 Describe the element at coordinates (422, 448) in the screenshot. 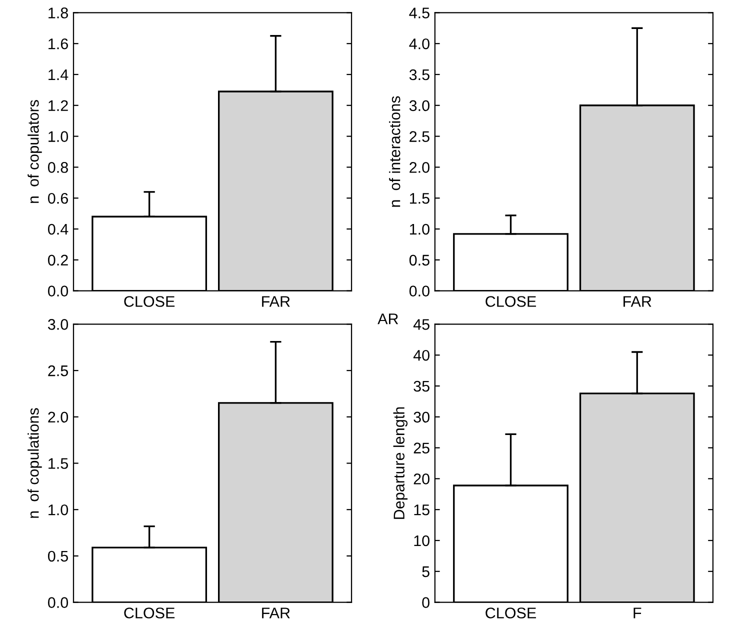

I see `y-tick-label: 25` at that location.